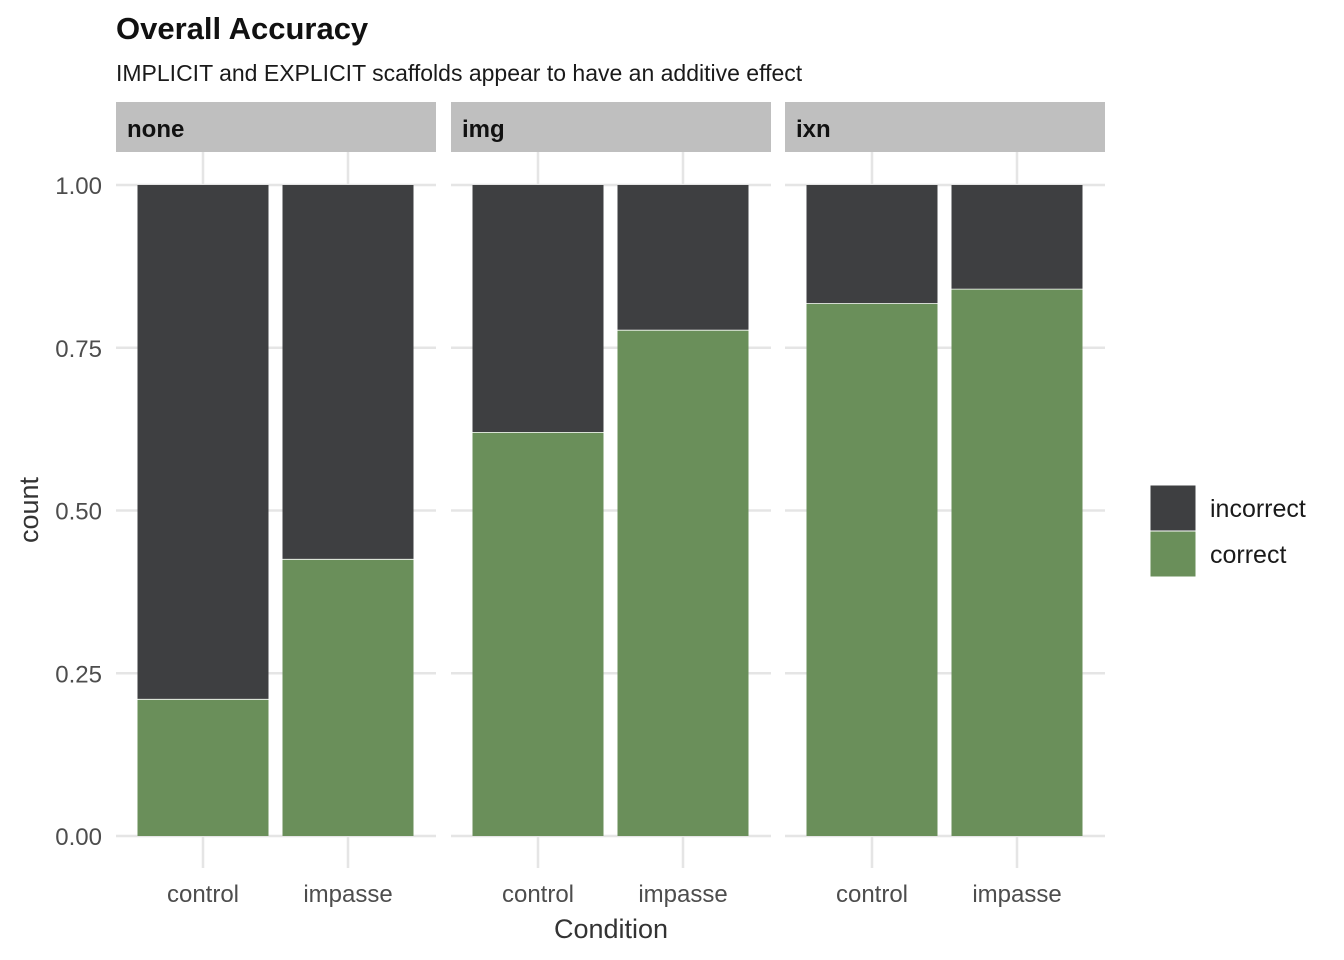 This screenshot has height=960, width=1344. I want to click on y-axis-ticks: 0.00 0.25 0.50 0.75 1.00, so click(78, 512).